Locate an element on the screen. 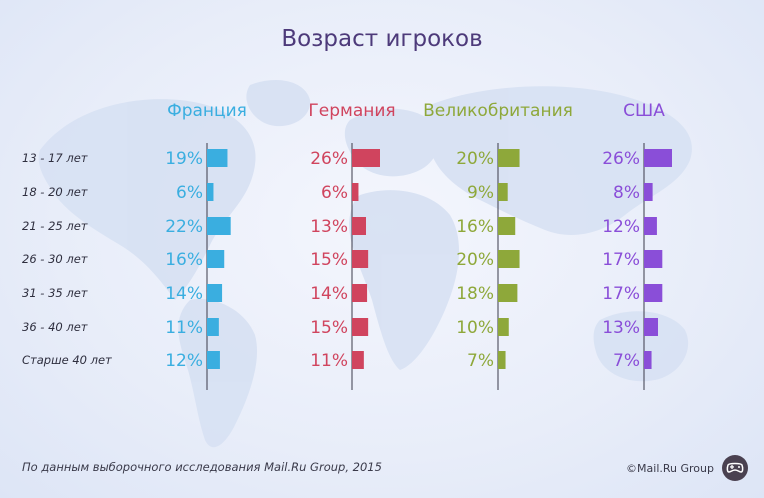 Image resolution: width=764 pixels, height=498 pixels. africa-shape is located at coordinates (404, 280).